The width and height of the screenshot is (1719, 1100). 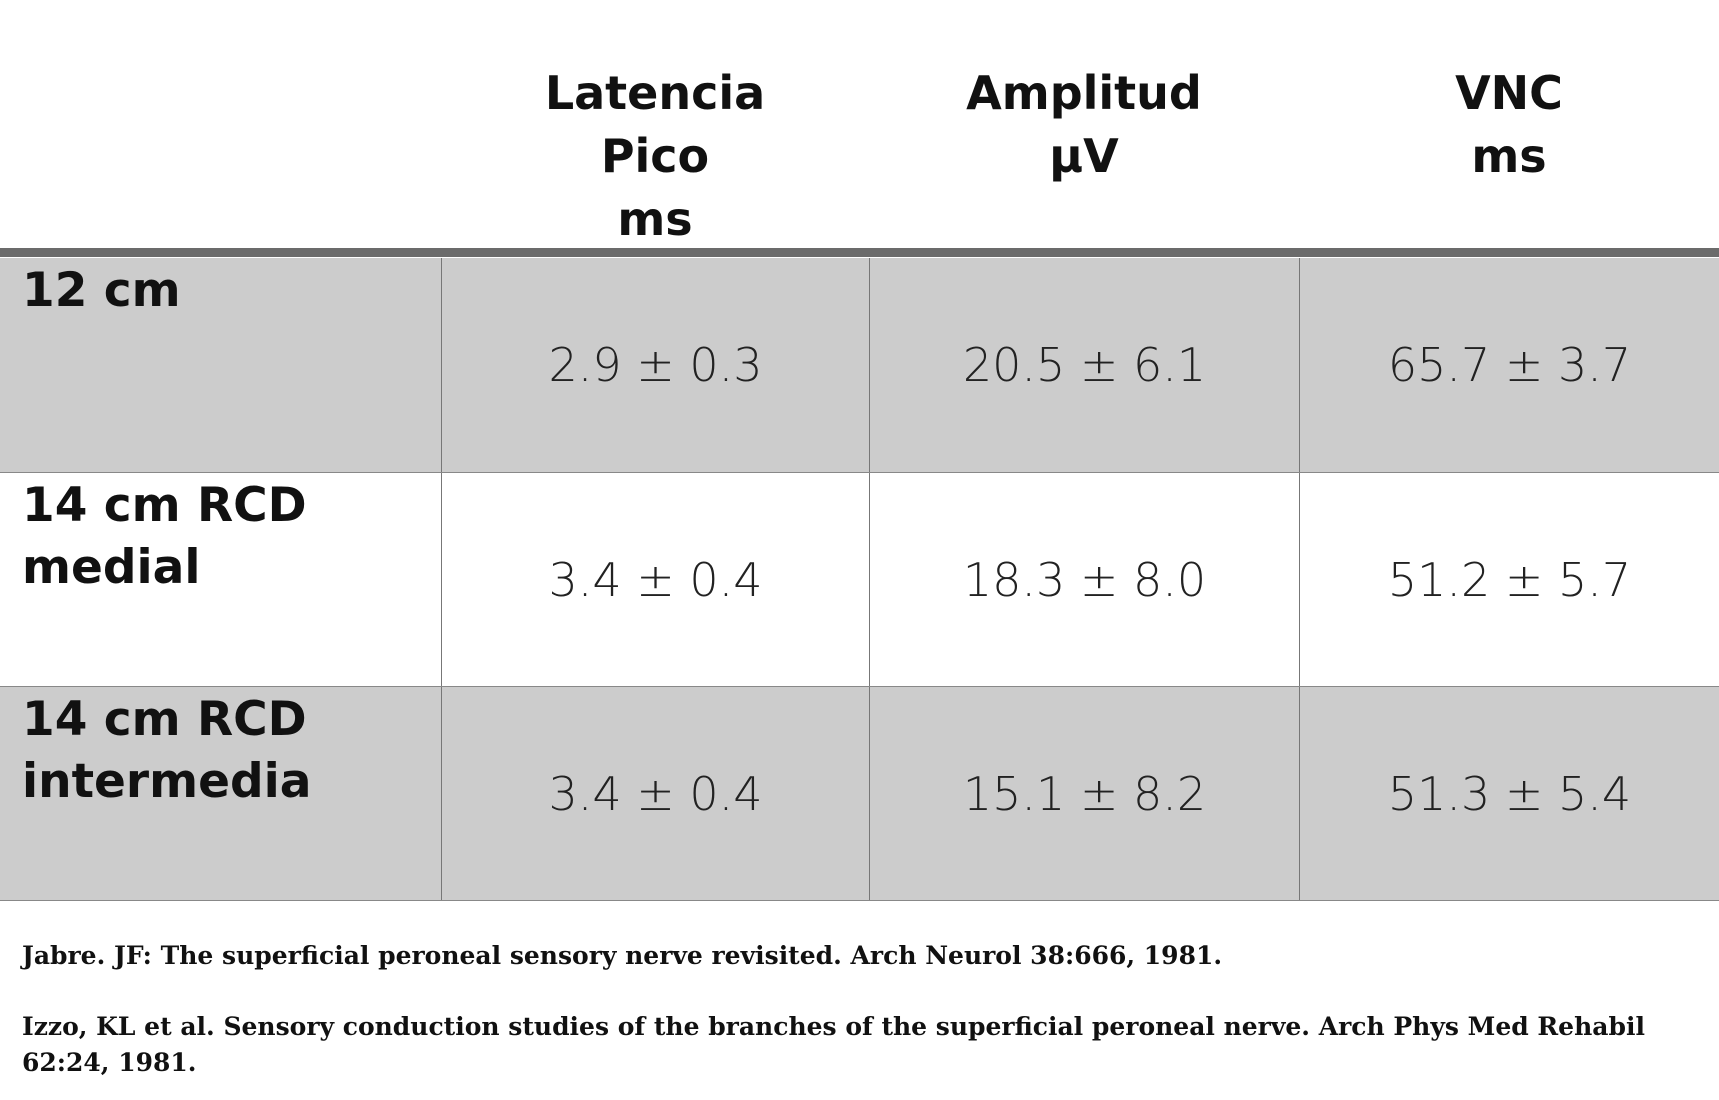 I want to click on header-line: Amplitud, so click(x=1084, y=93).